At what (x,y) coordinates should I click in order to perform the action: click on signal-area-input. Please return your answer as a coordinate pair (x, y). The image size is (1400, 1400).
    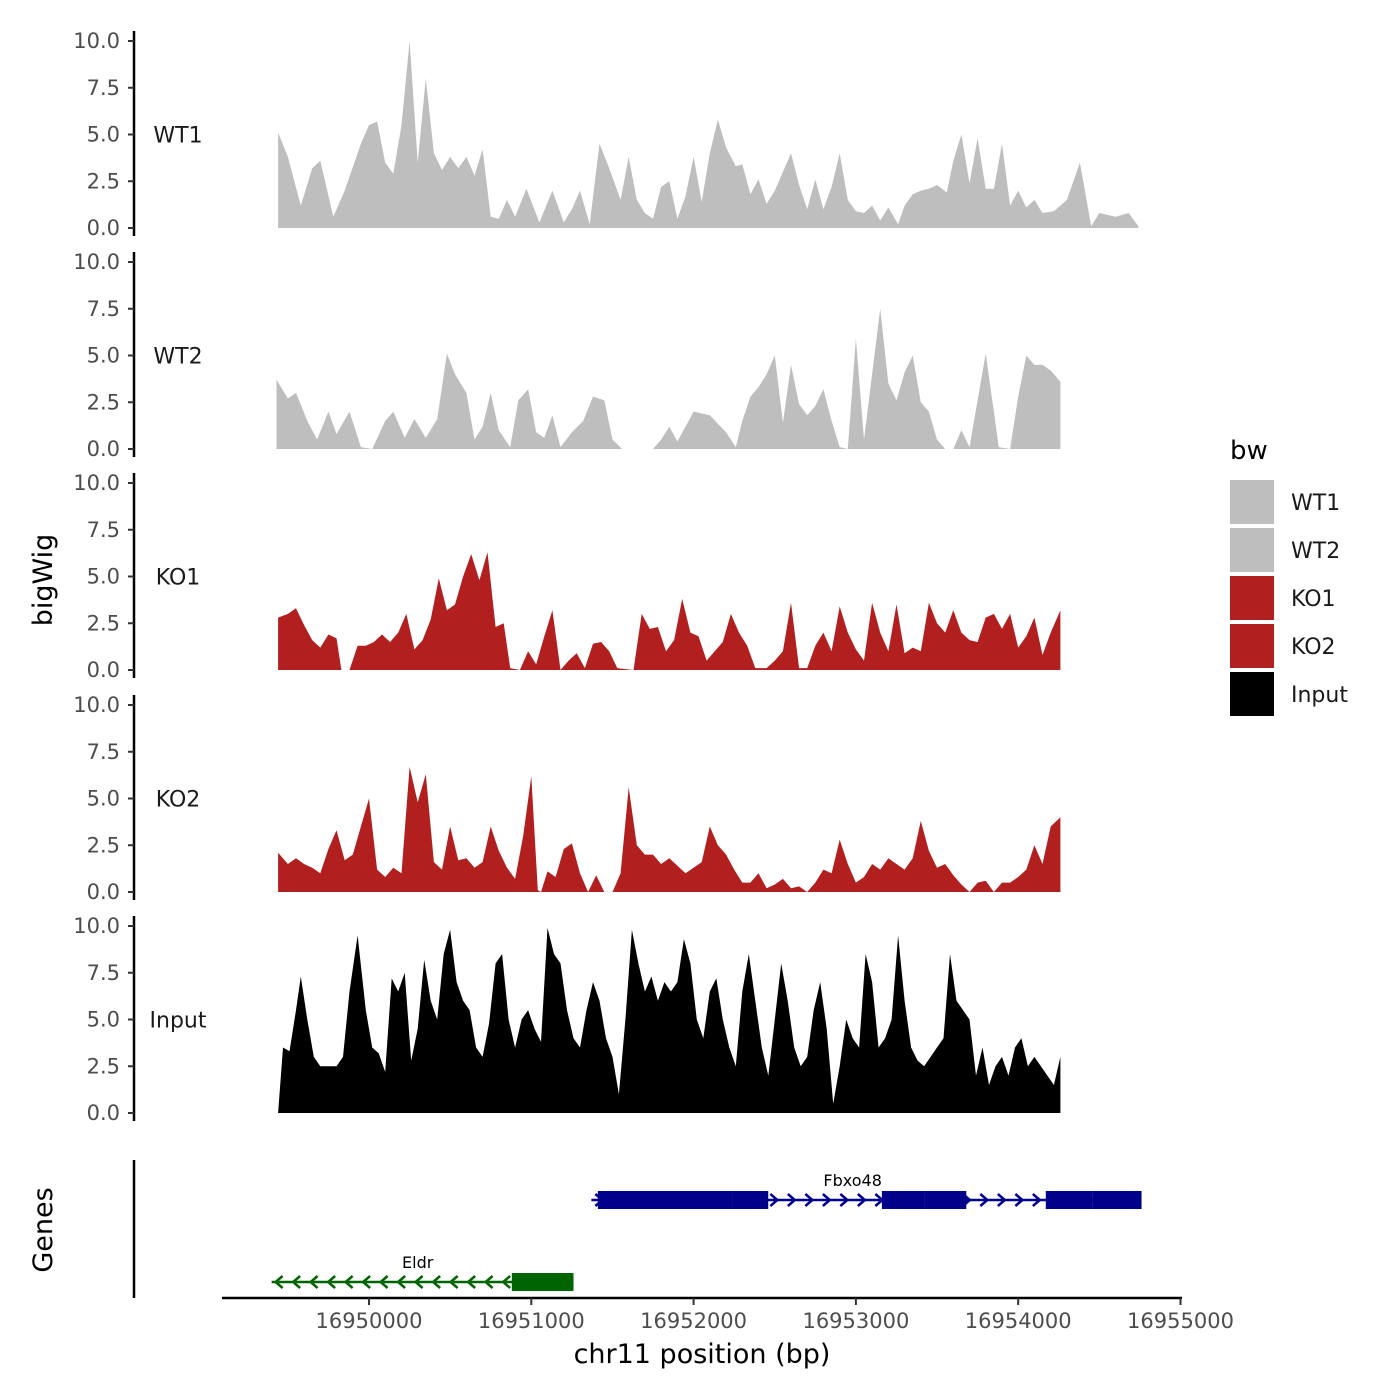
    Looking at the image, I should click on (669, 1020).